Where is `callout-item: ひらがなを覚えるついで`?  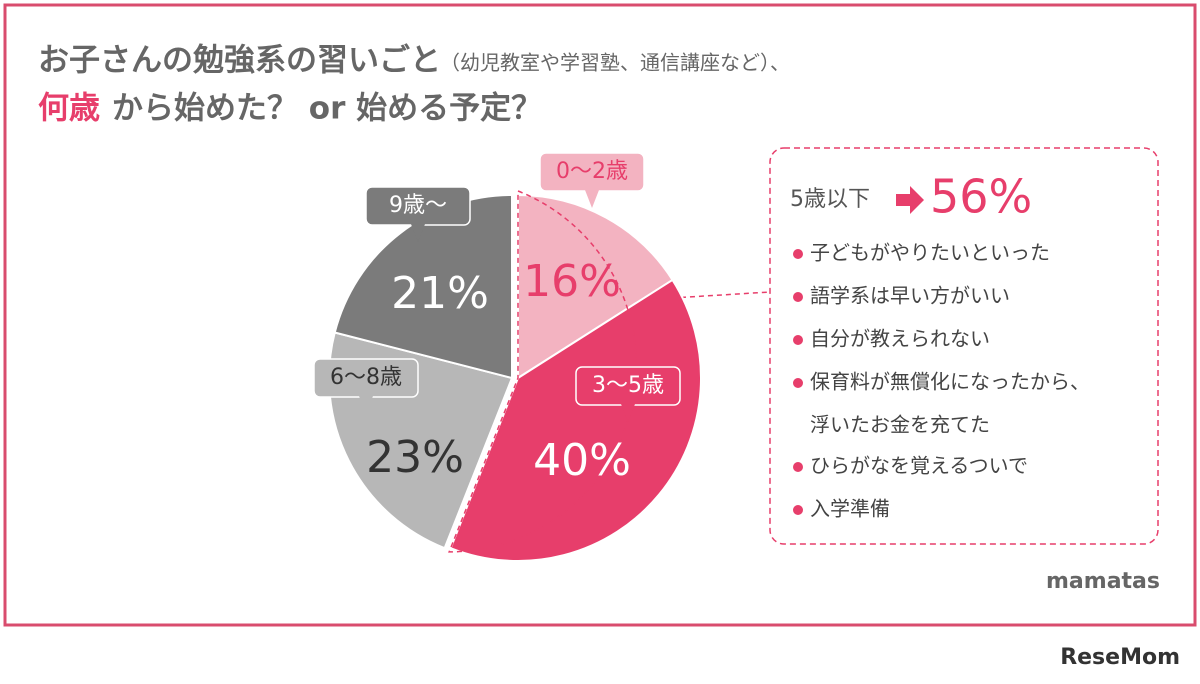
callout-item: ひらがなを覚えるついで is located at coordinates (919, 466).